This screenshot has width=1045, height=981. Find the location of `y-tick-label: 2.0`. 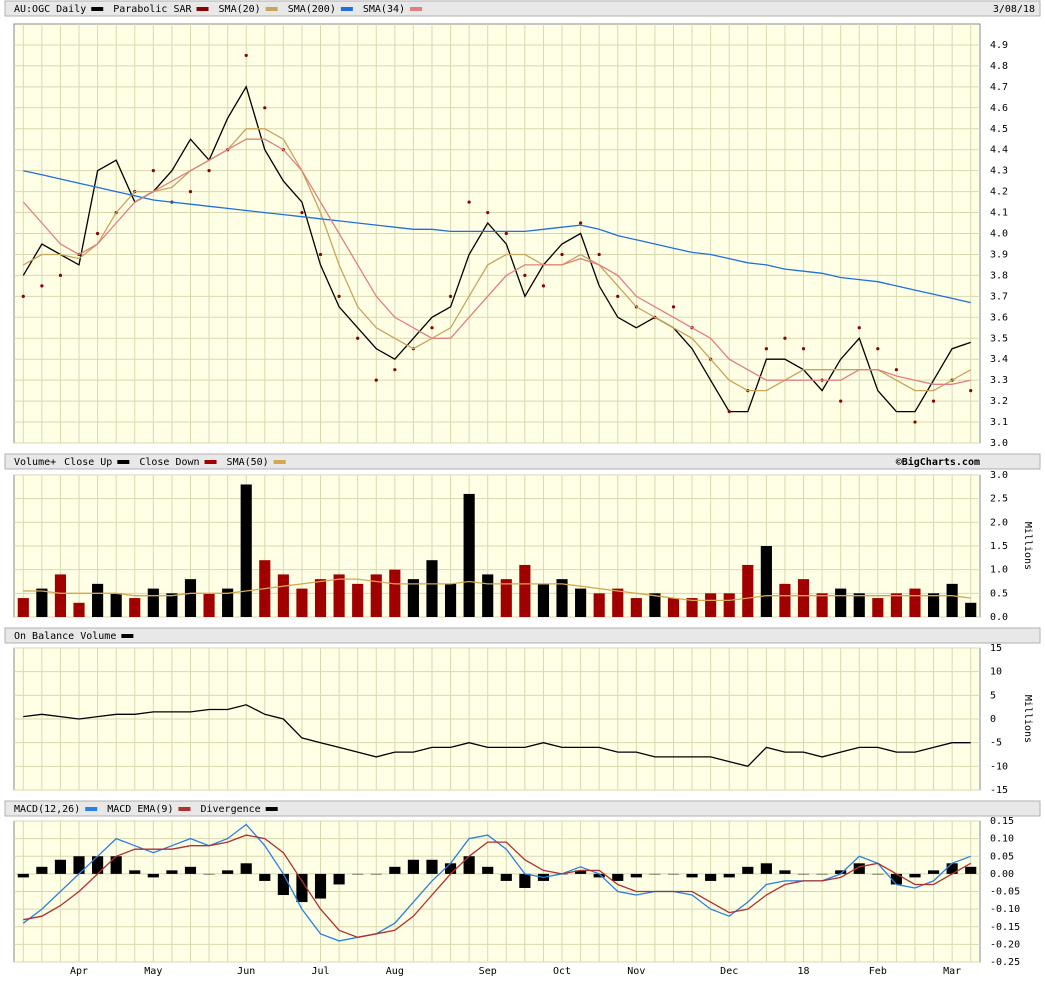

y-tick-label: 2.0 is located at coordinates (999, 522).